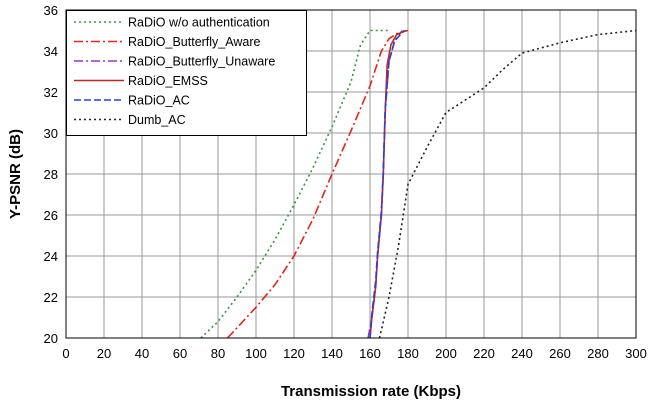 The height and width of the screenshot is (407, 650). What do you see at coordinates (256, 353) in the screenshot?
I see `x-tick-label: 100` at bounding box center [256, 353].